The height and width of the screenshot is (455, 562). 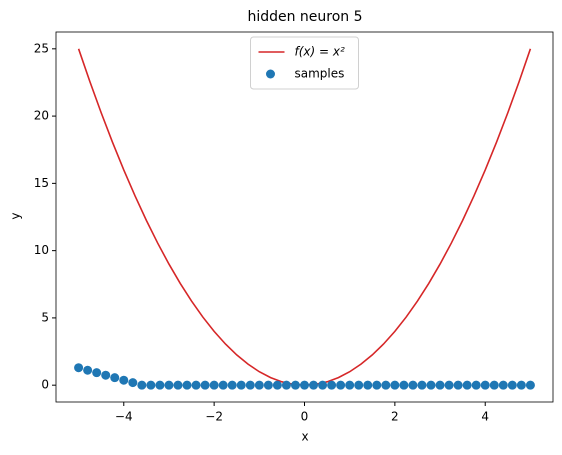 What do you see at coordinates (45, 385) in the screenshot?
I see `y-tick-label: 0` at bounding box center [45, 385].